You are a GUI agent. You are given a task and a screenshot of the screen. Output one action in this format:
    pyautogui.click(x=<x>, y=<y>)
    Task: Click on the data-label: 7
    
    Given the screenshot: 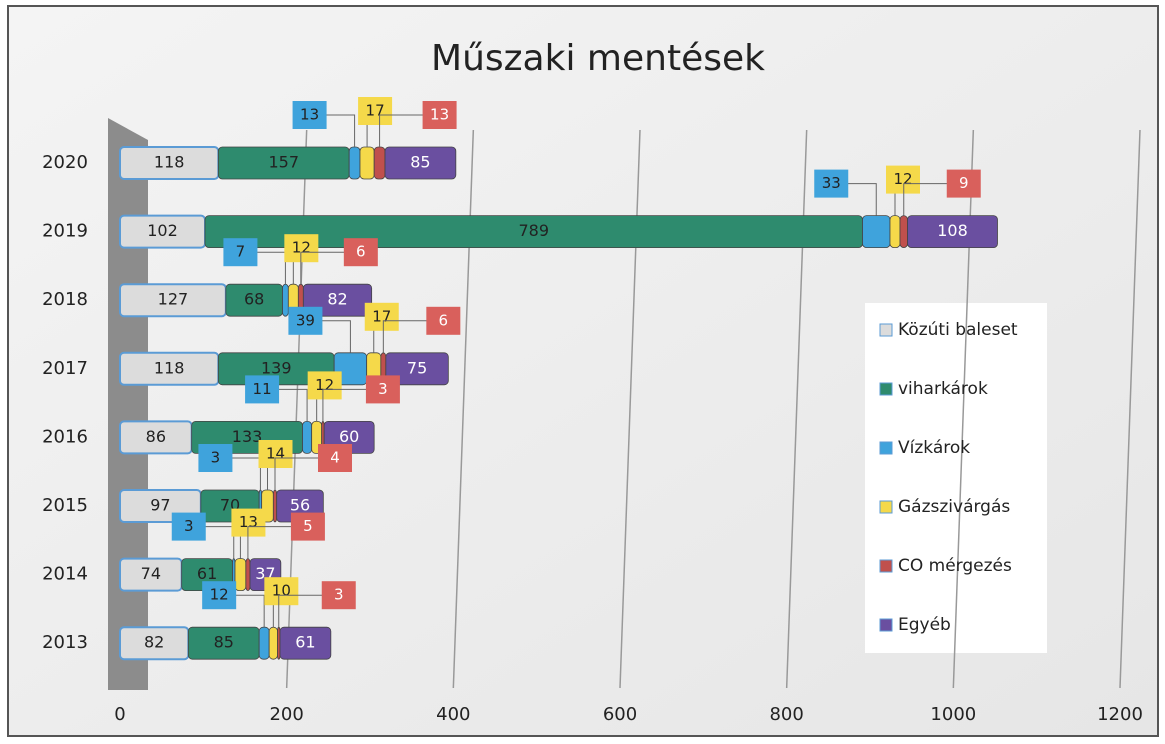 What is the action you would take?
    pyautogui.click(x=241, y=252)
    